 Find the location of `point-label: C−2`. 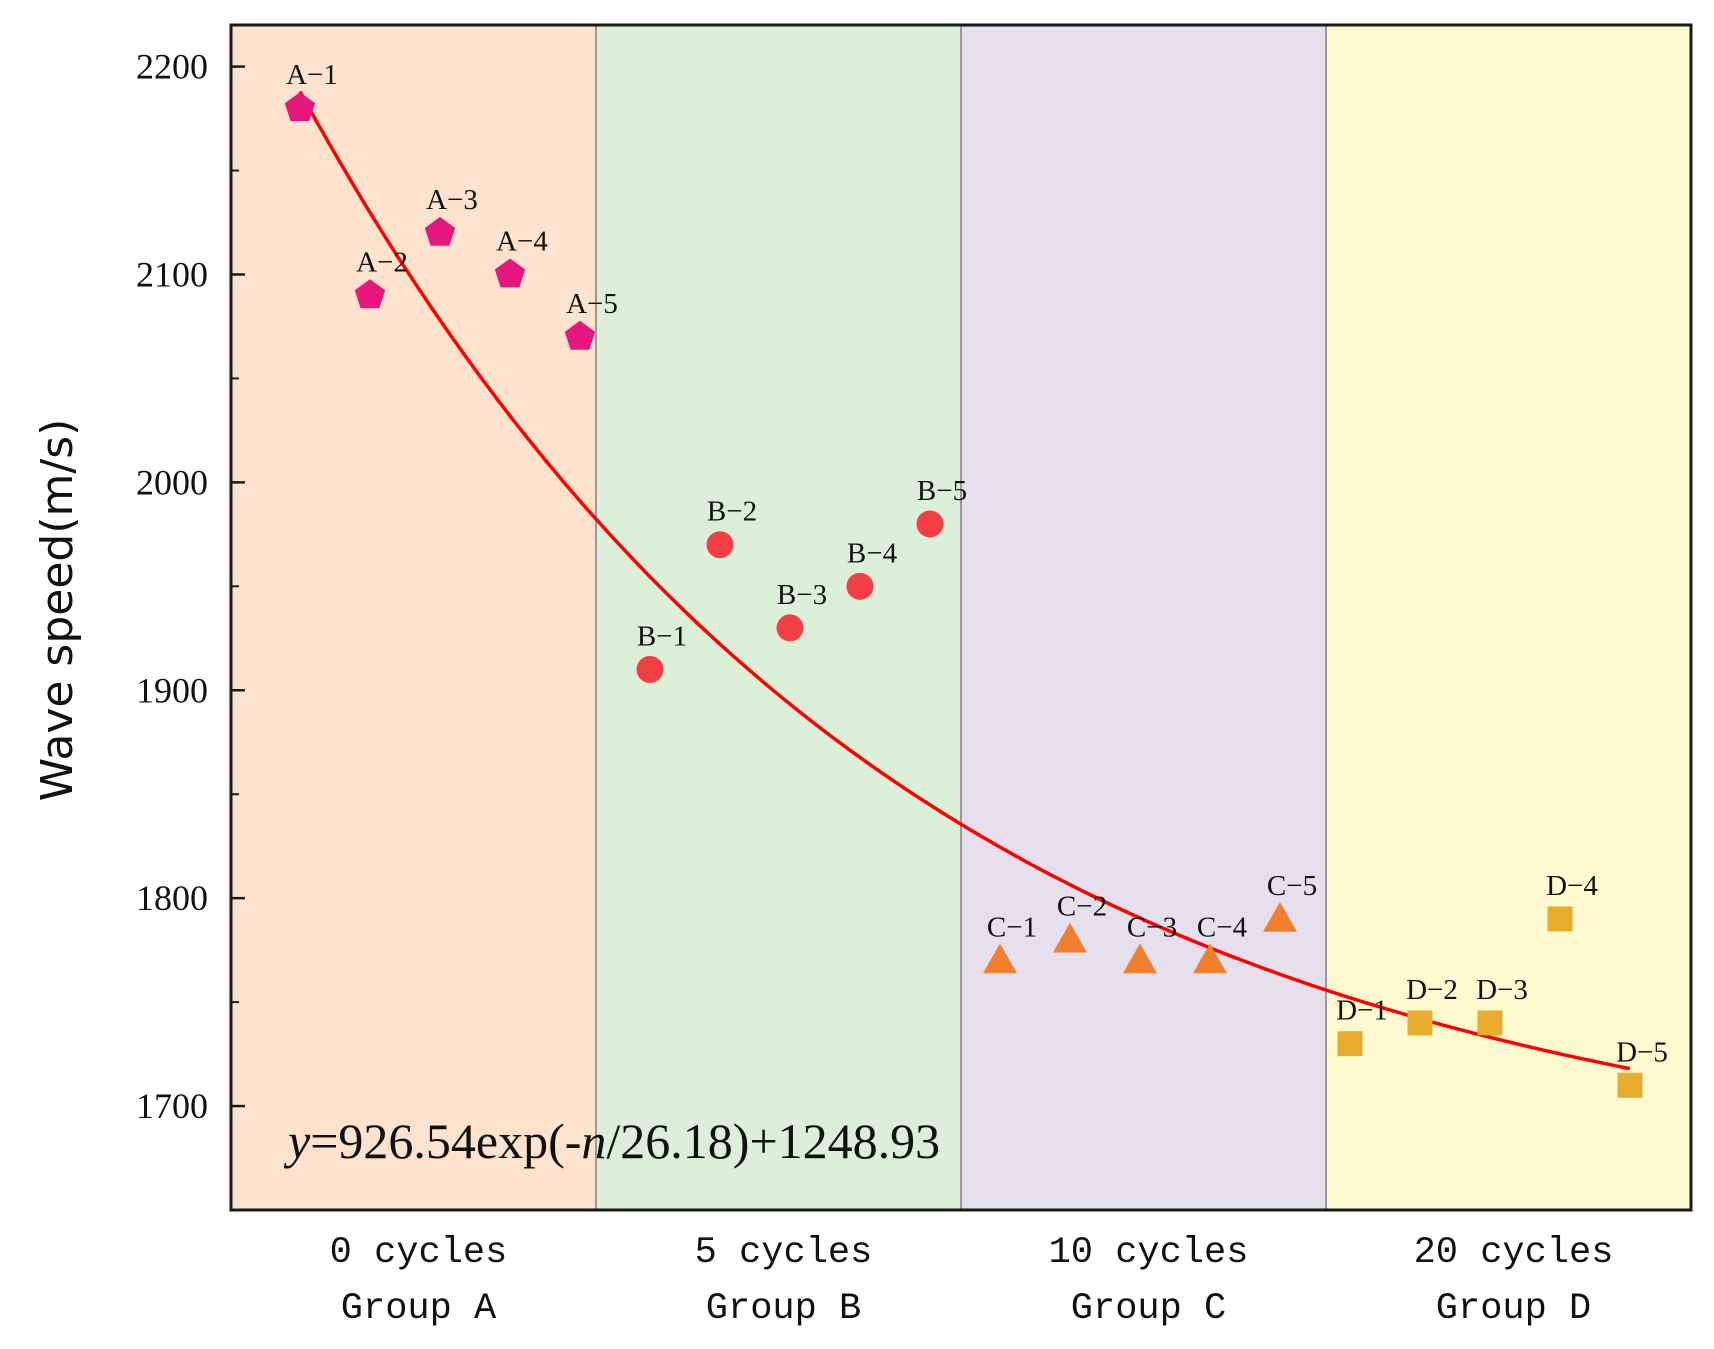

point-label: C−2 is located at coordinates (1082, 907).